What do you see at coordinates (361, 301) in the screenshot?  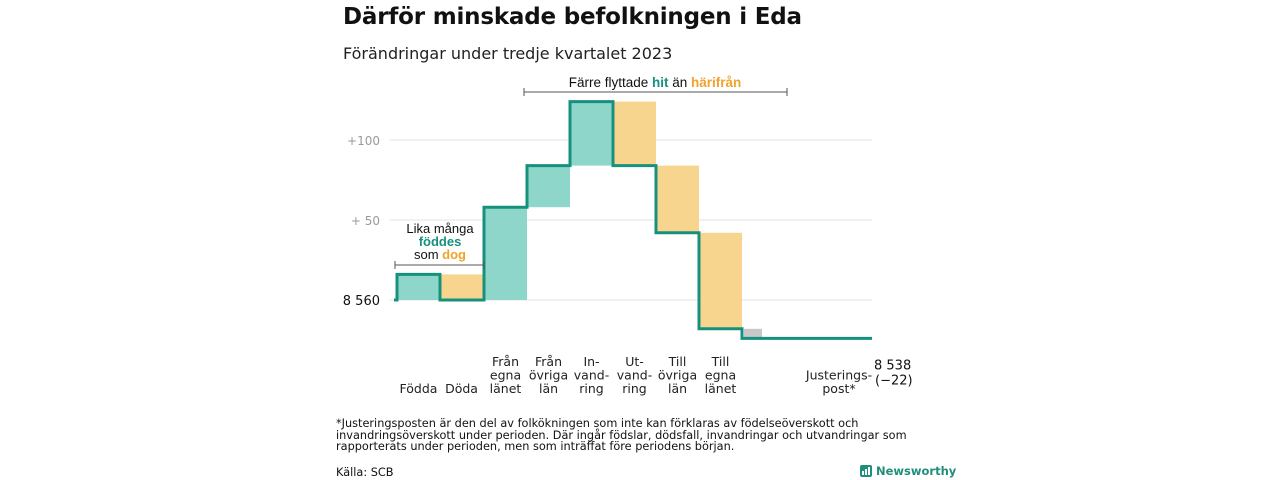 I see `start-value-label: 8 560` at bounding box center [361, 301].